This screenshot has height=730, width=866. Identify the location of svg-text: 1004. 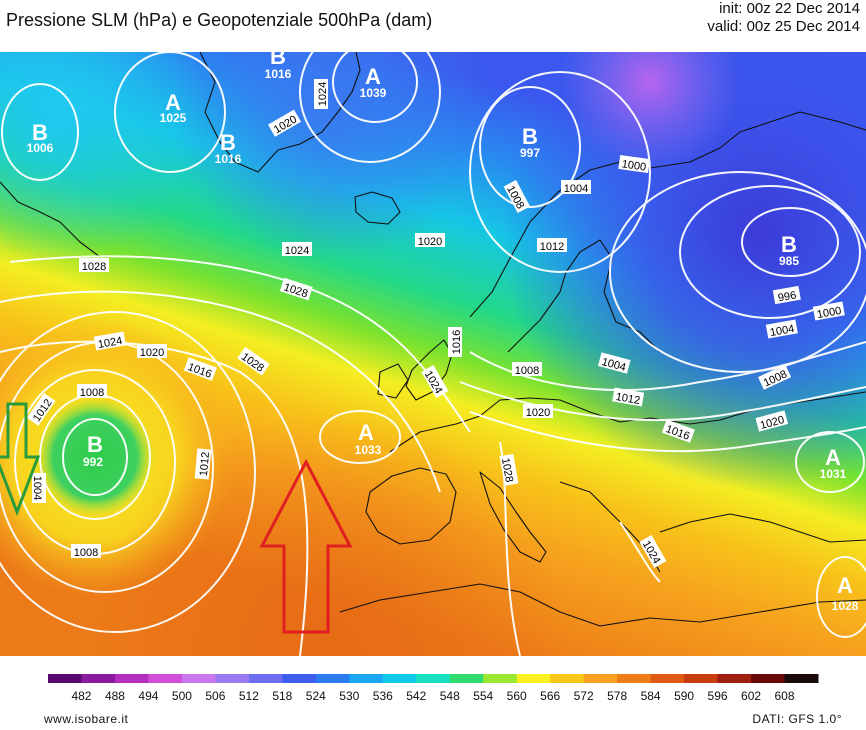
(37, 488).